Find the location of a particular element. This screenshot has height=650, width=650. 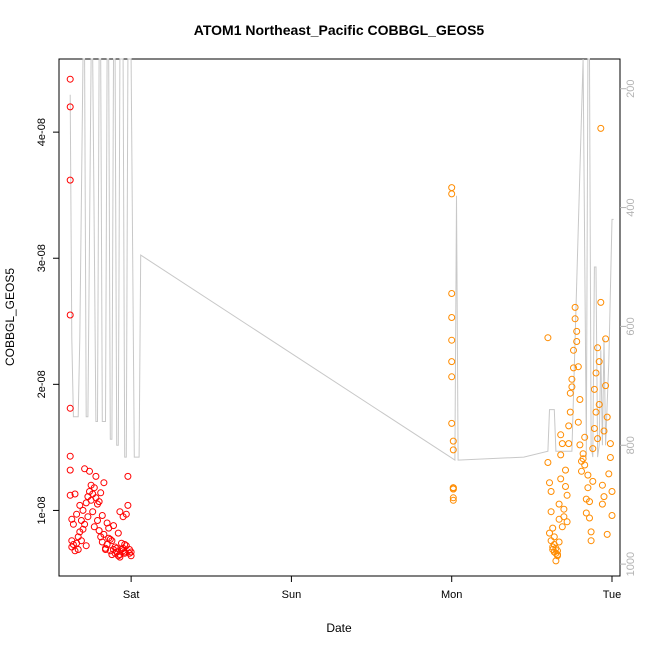

y-axis: 1e-08 2e-08 3e-08 4e-08 is located at coordinates (47, 321).